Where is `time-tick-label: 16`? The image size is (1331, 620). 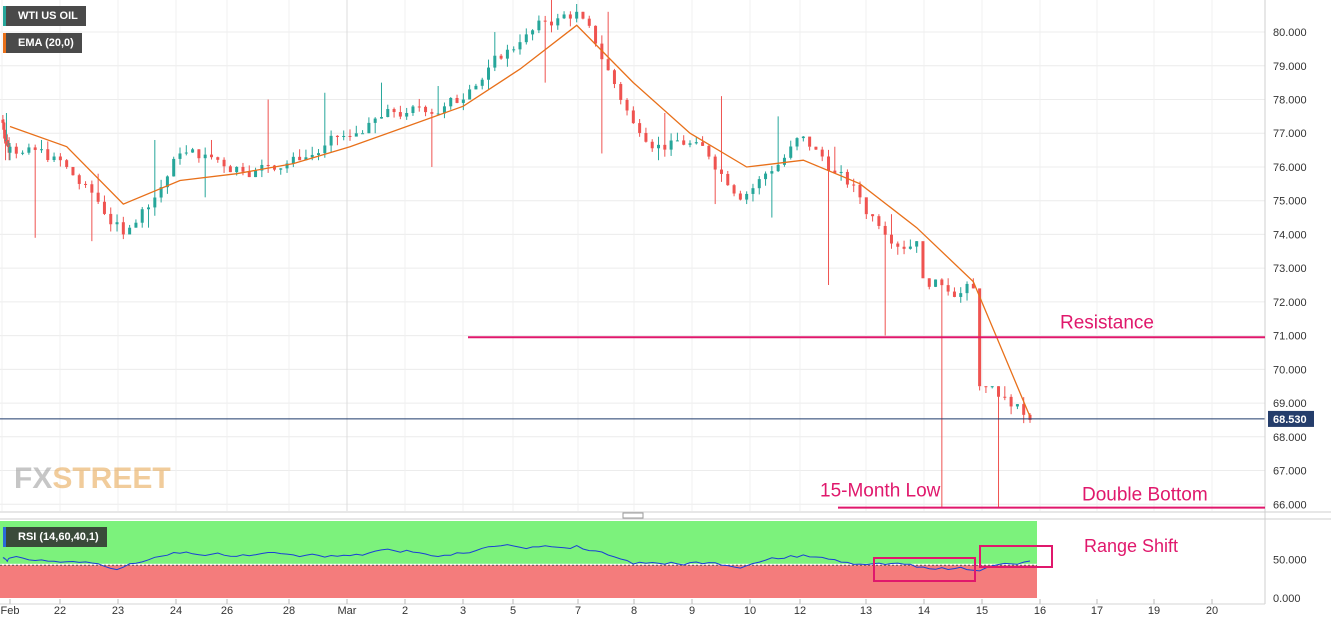
time-tick-label: 16 is located at coordinates (1040, 610).